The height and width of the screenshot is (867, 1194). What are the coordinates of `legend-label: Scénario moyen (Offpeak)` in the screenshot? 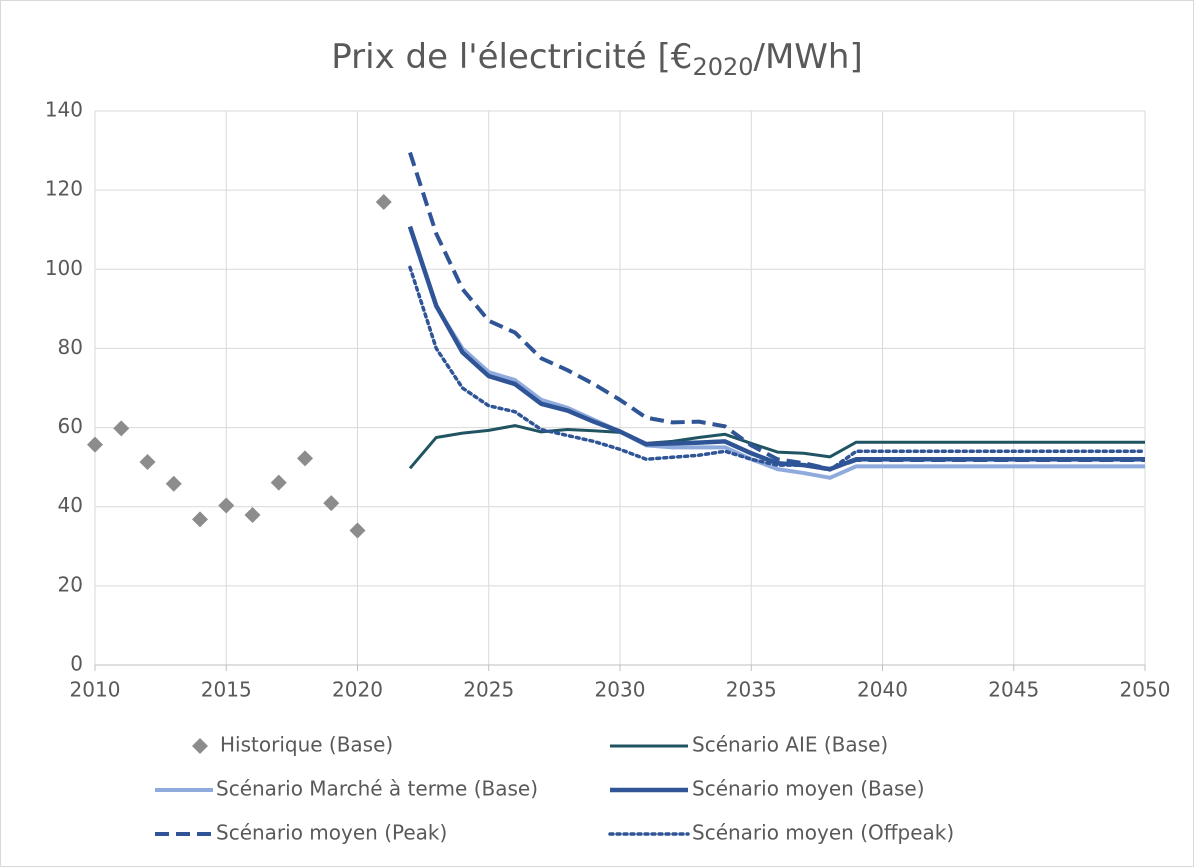 It's located at (823, 833).